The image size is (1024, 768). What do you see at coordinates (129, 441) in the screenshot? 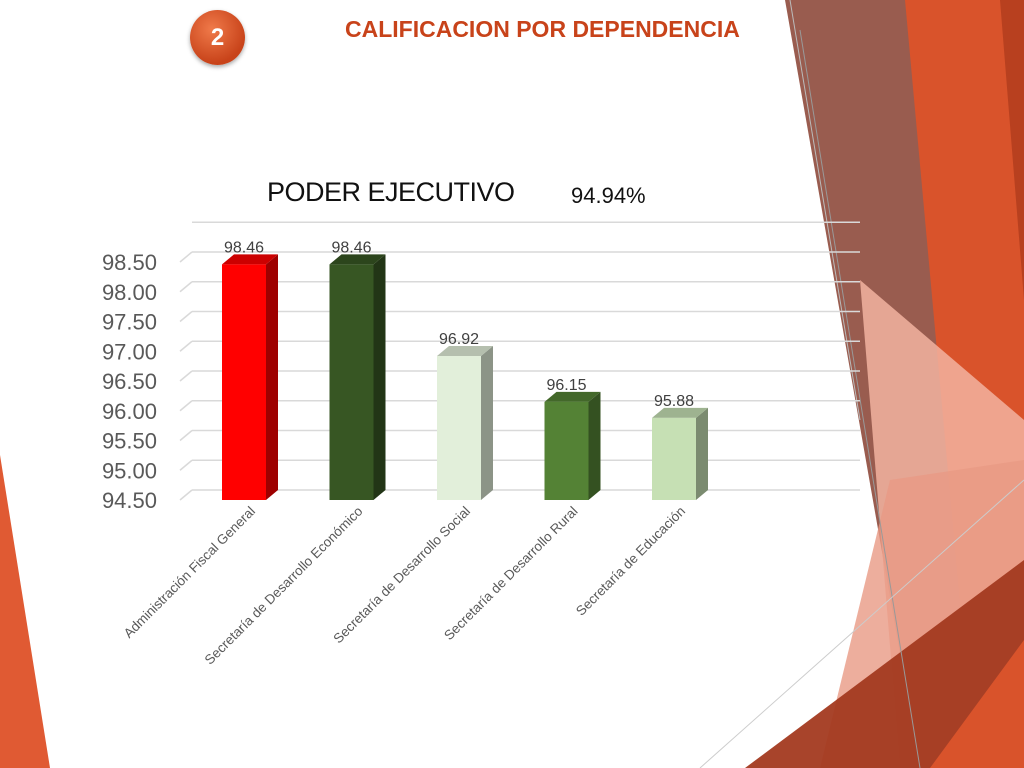
I see `y-tick-label: 95.50` at bounding box center [129, 441].